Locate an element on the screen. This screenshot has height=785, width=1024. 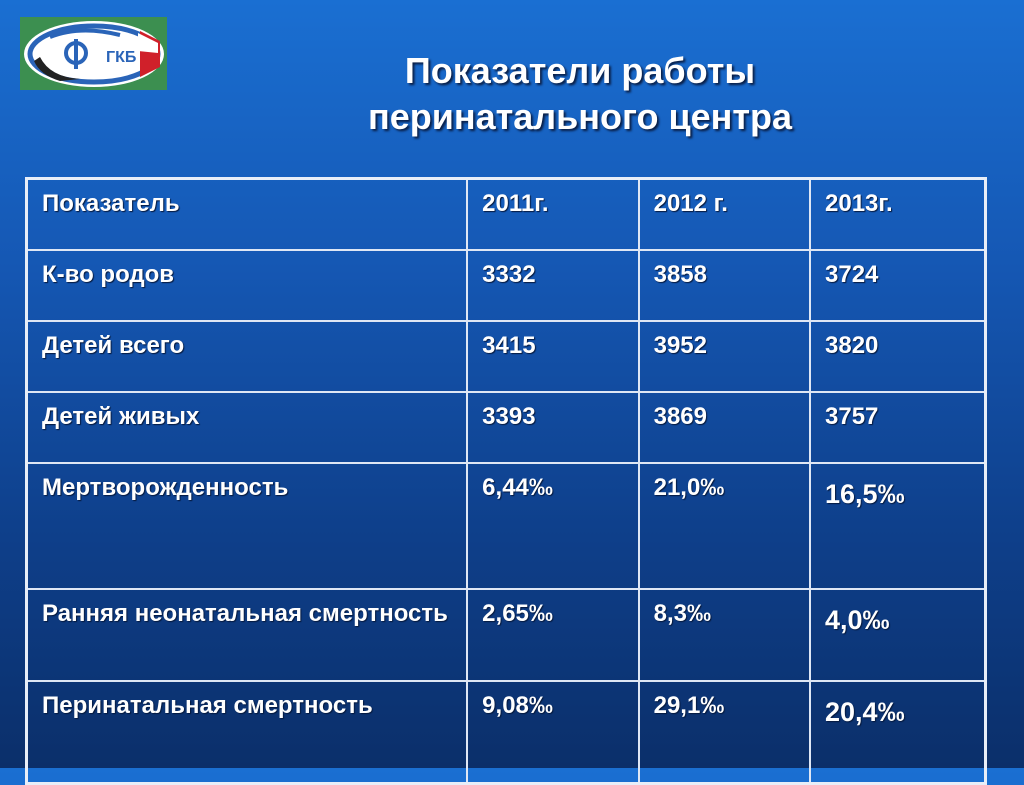
row-label: Детей живых is located at coordinates (247, 427).